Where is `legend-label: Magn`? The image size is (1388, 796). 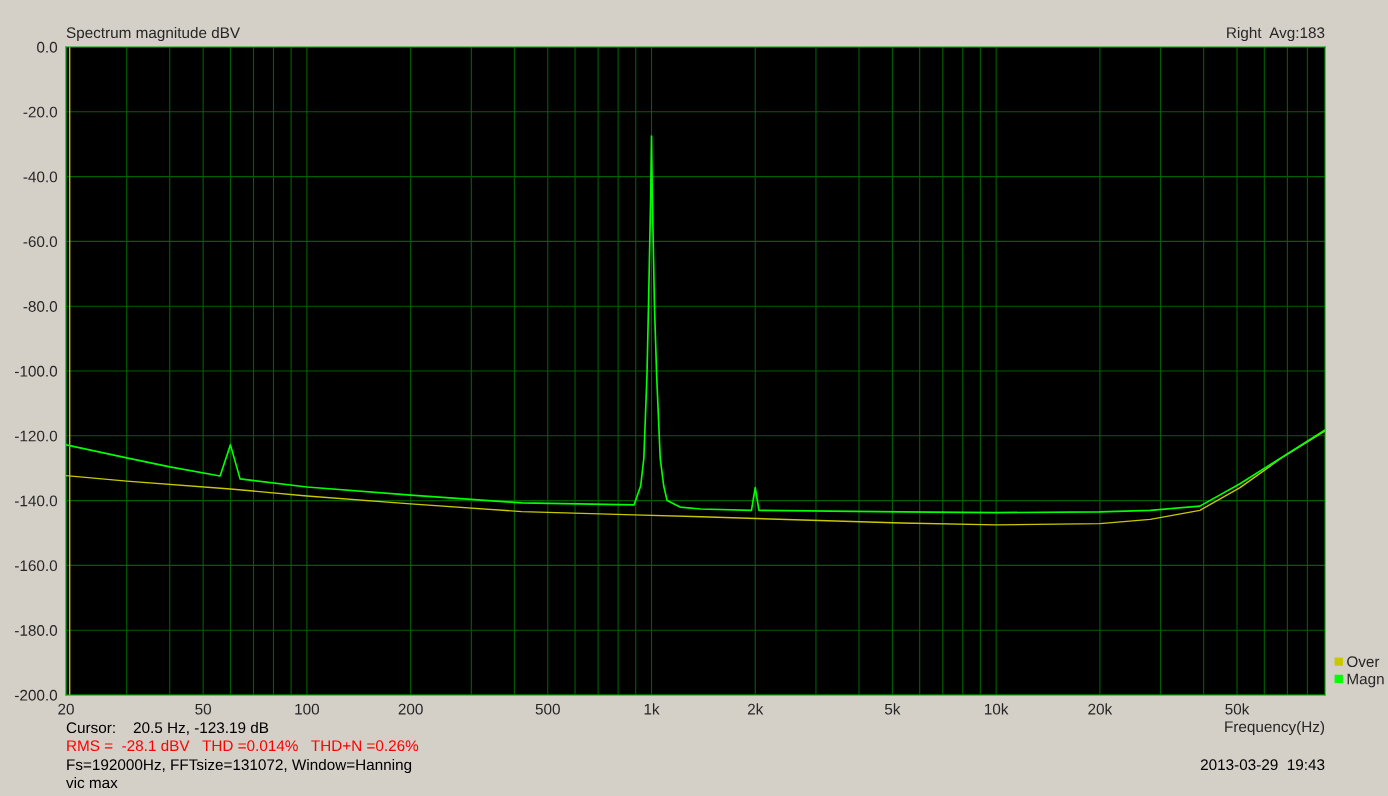
legend-label: Magn is located at coordinates (1365, 680).